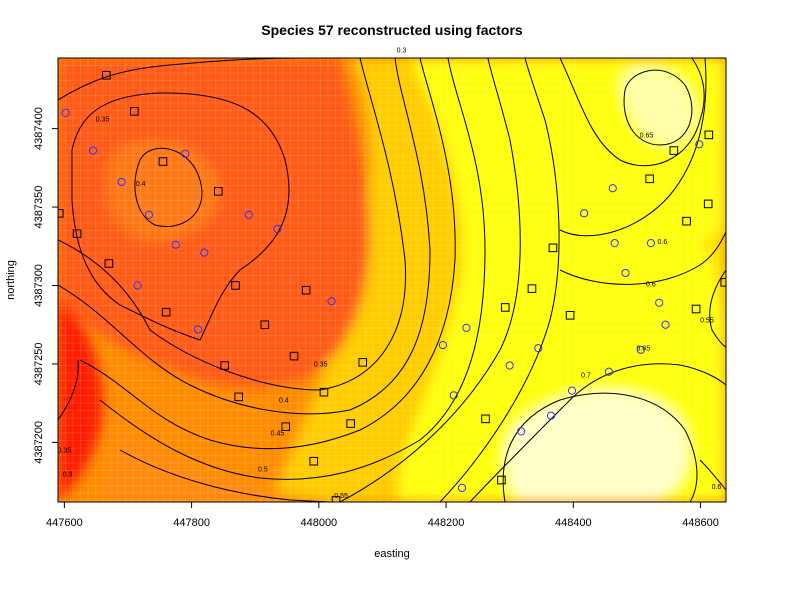  I want to click on heat-region-palecream-top, so click(659, 105).